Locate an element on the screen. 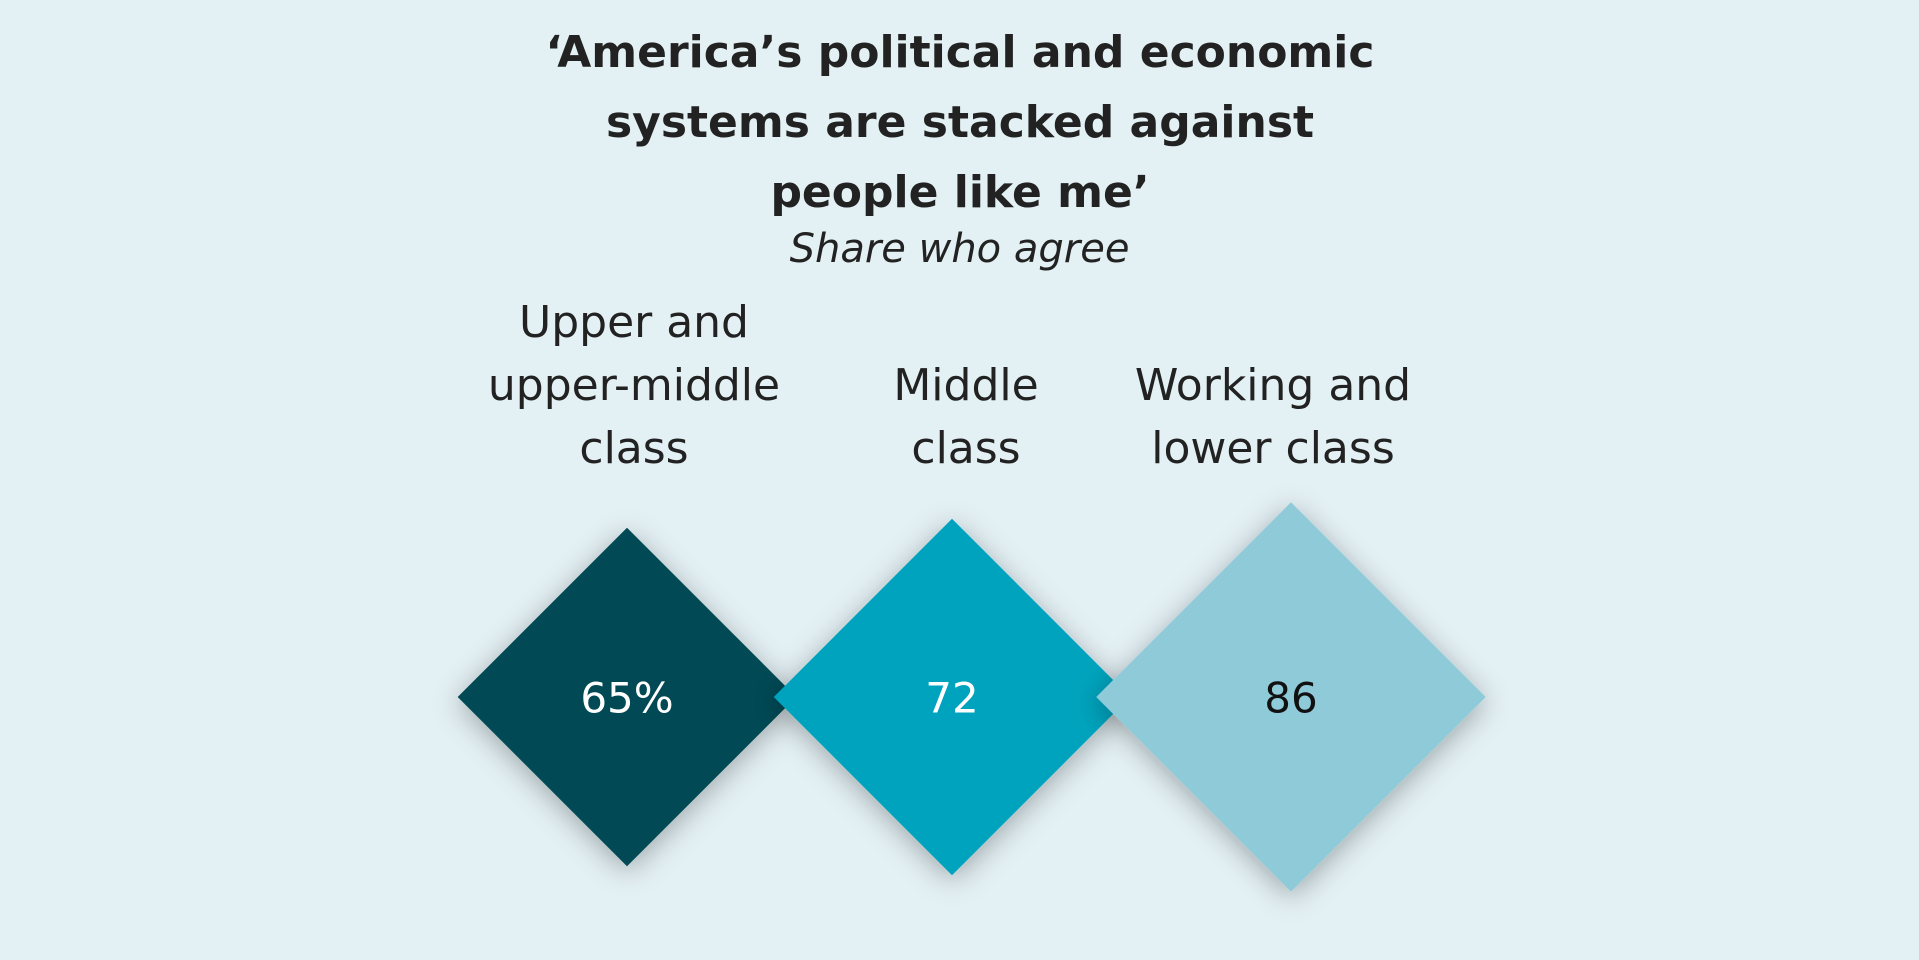 The height and width of the screenshot is (960, 1919). value-label: 65% is located at coordinates (626, 698).